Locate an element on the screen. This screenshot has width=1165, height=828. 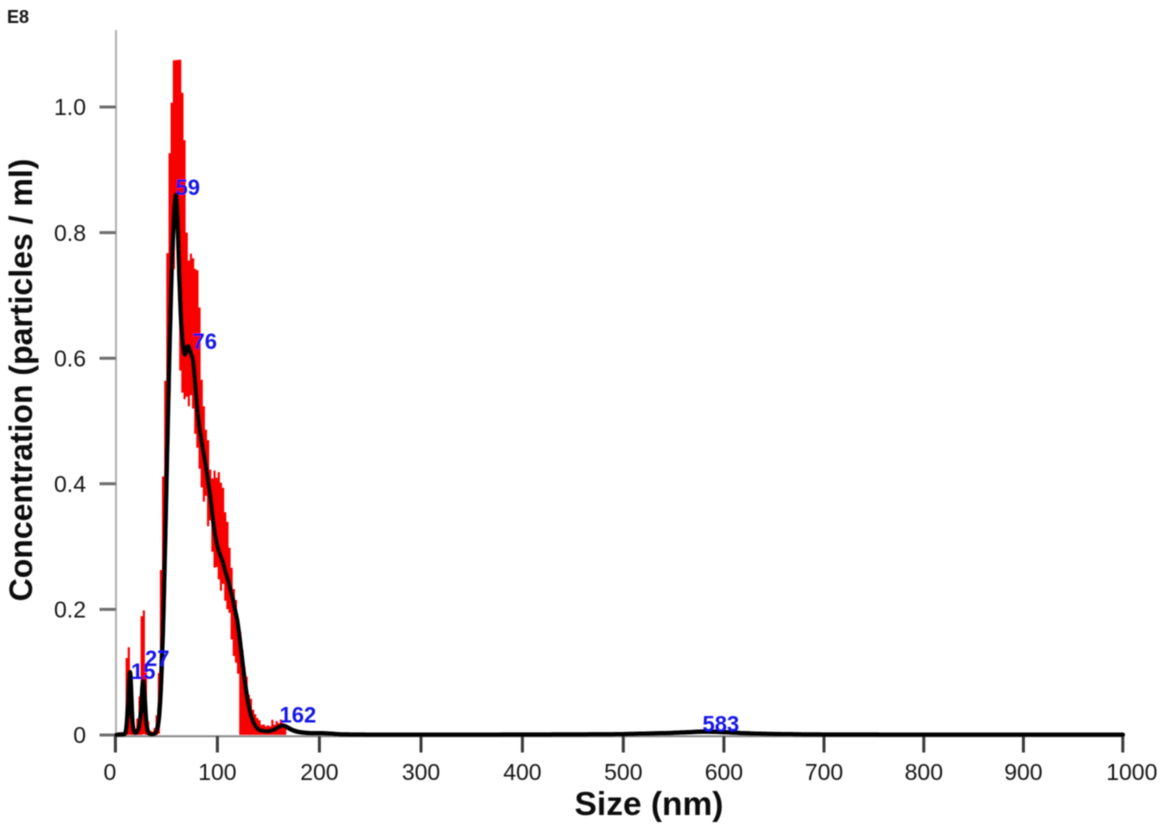
svg-text: 1.0 is located at coordinates (70, 107).